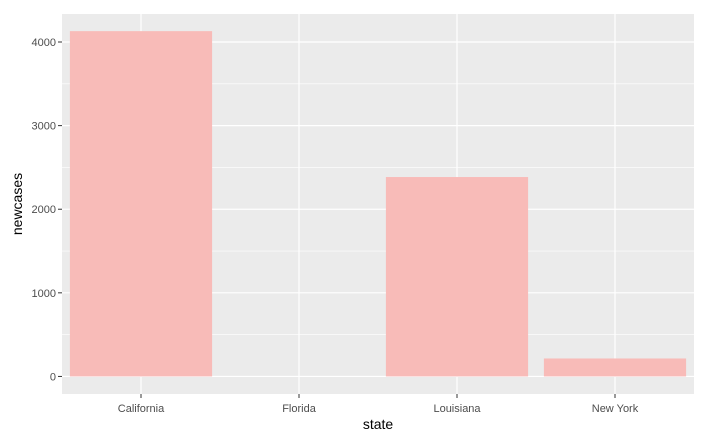 This screenshot has height=431, width=707. What do you see at coordinates (141, 409) in the screenshot?
I see `x-tick-label: California` at bounding box center [141, 409].